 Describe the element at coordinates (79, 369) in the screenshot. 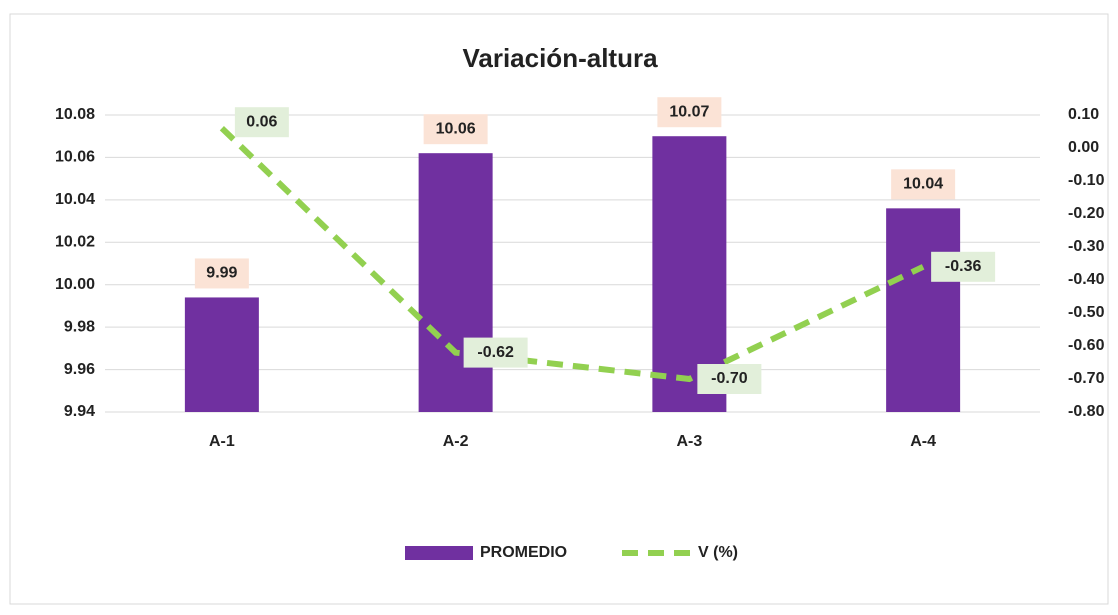

I see `y-tick-label: 9.96` at that location.